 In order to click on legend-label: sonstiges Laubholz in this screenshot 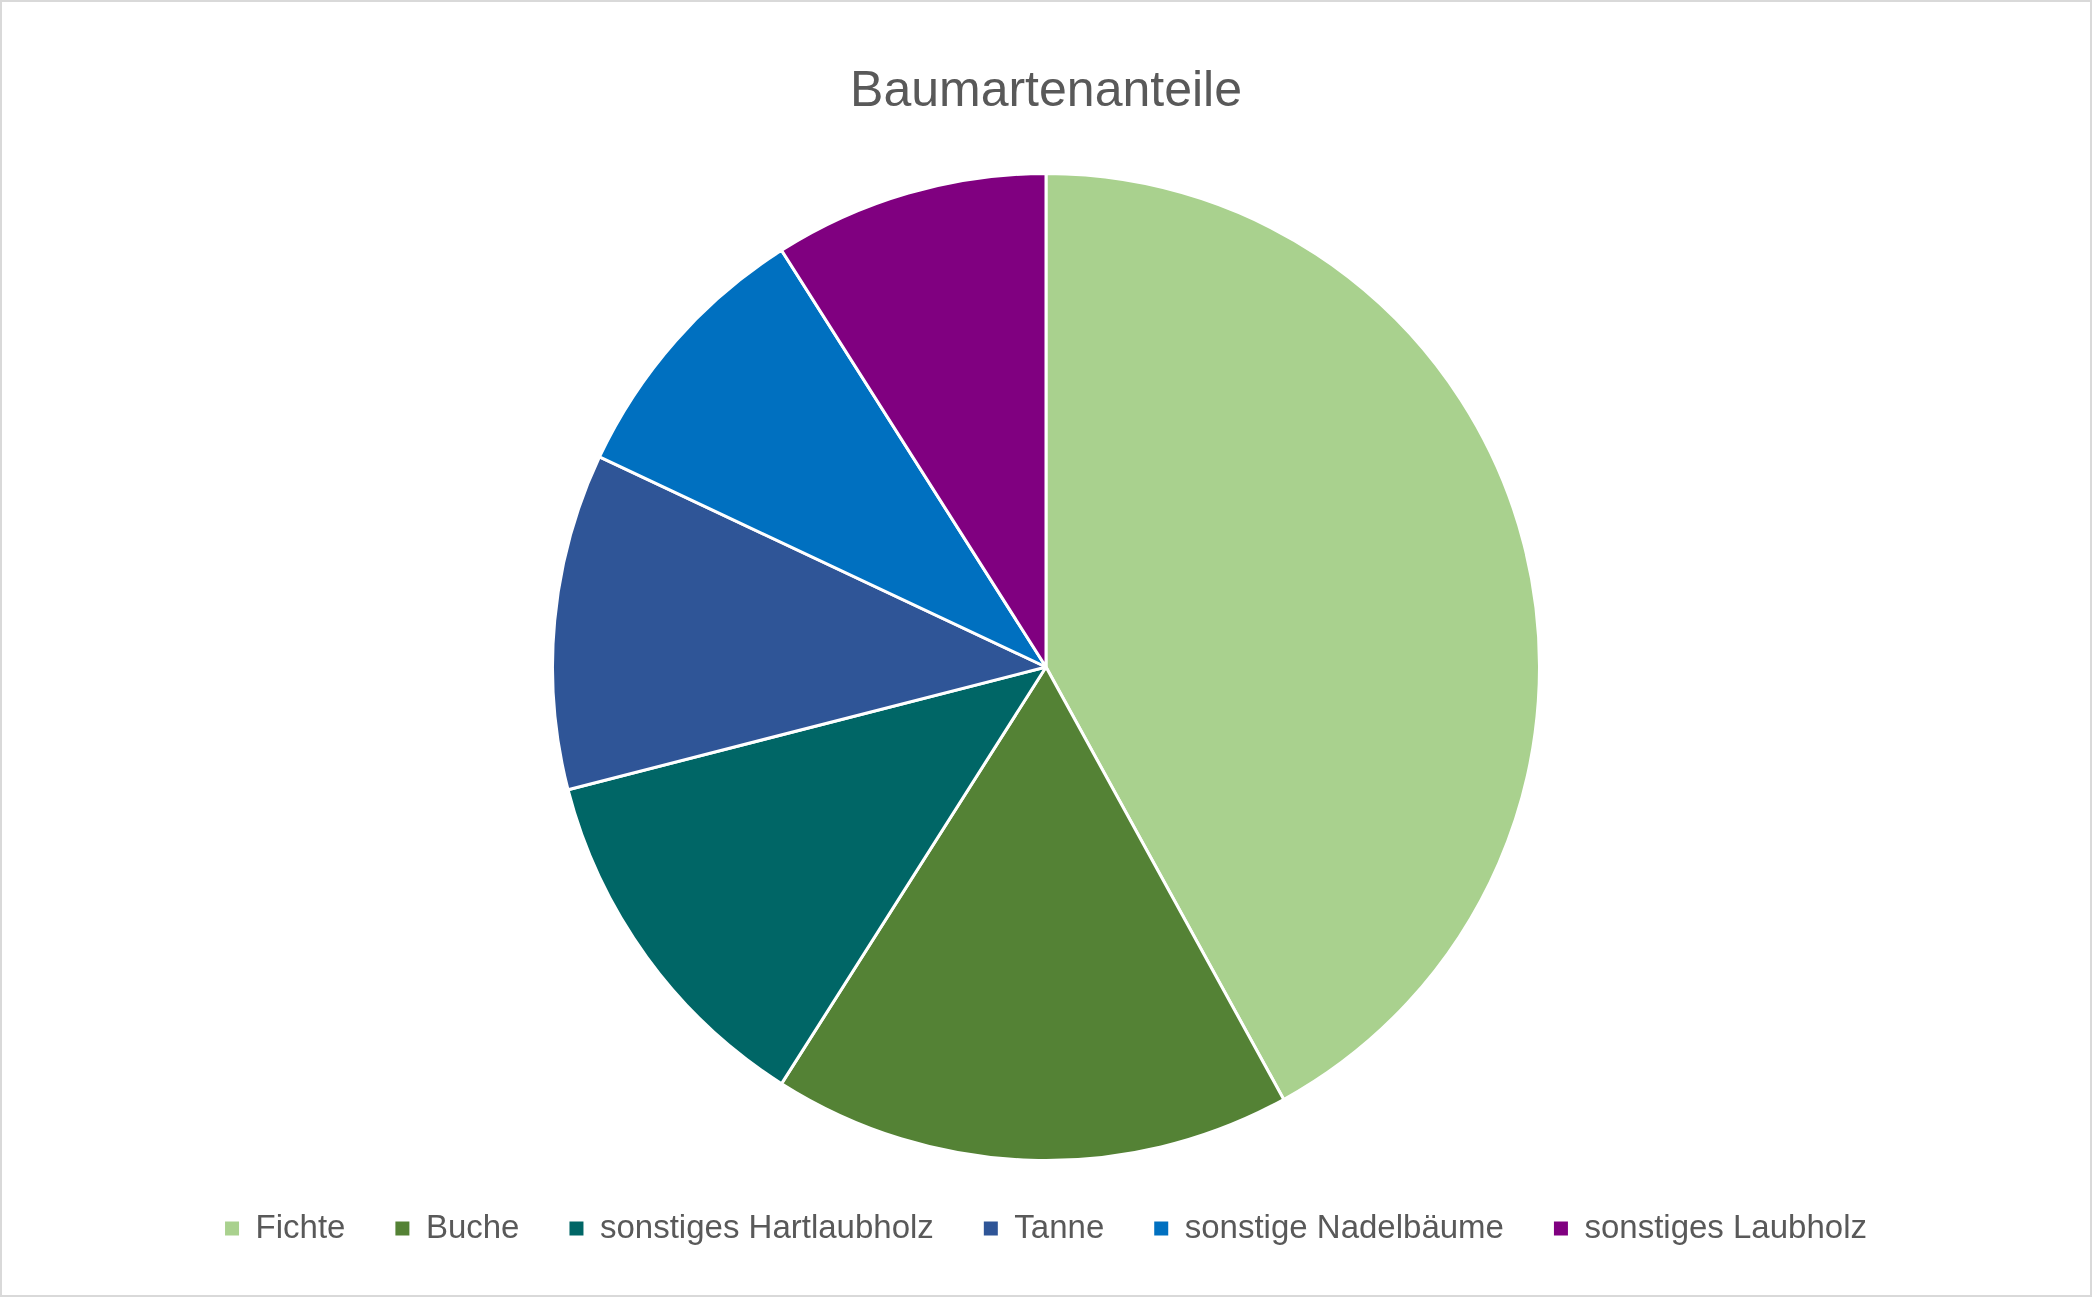, I will do `click(1725, 1226)`.